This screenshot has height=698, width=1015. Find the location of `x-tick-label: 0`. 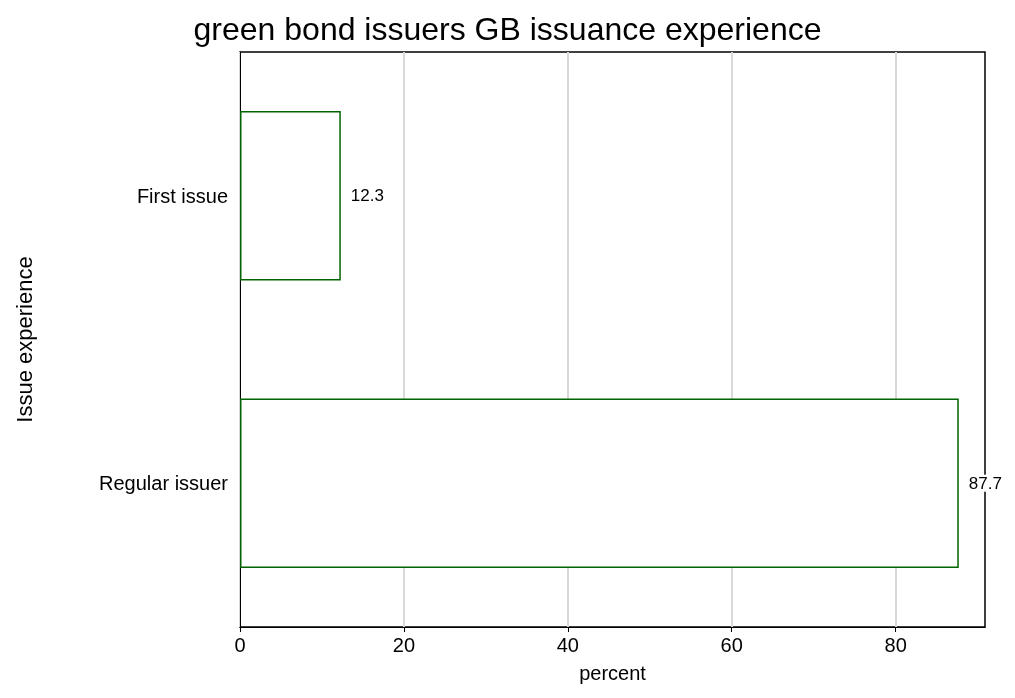

x-tick-label: 0 is located at coordinates (240, 645).